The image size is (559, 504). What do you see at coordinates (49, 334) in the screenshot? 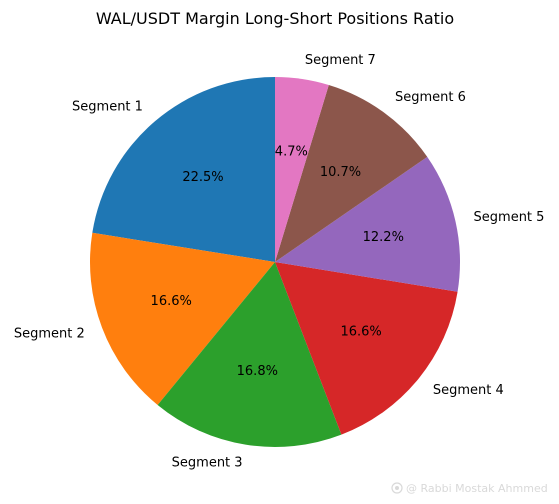
I see `slice-category-label: Segment 2` at bounding box center [49, 334].